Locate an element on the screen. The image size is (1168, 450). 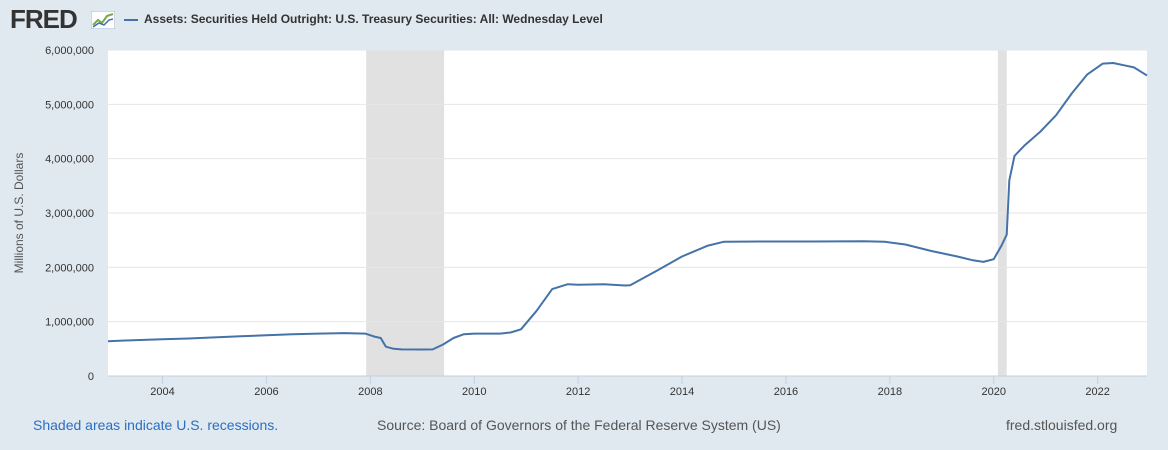
y-tick-label: 5,000,000 is located at coordinates (69, 105).